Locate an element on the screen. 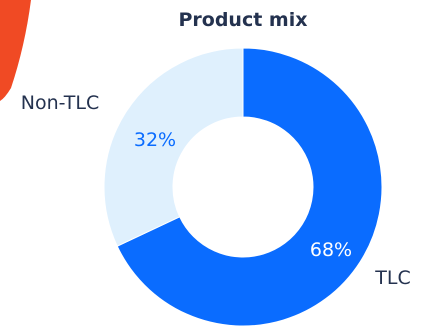 Image resolution: width=421 pixels, height=328 pixels. chart-title: Product mix is located at coordinates (242, 20).